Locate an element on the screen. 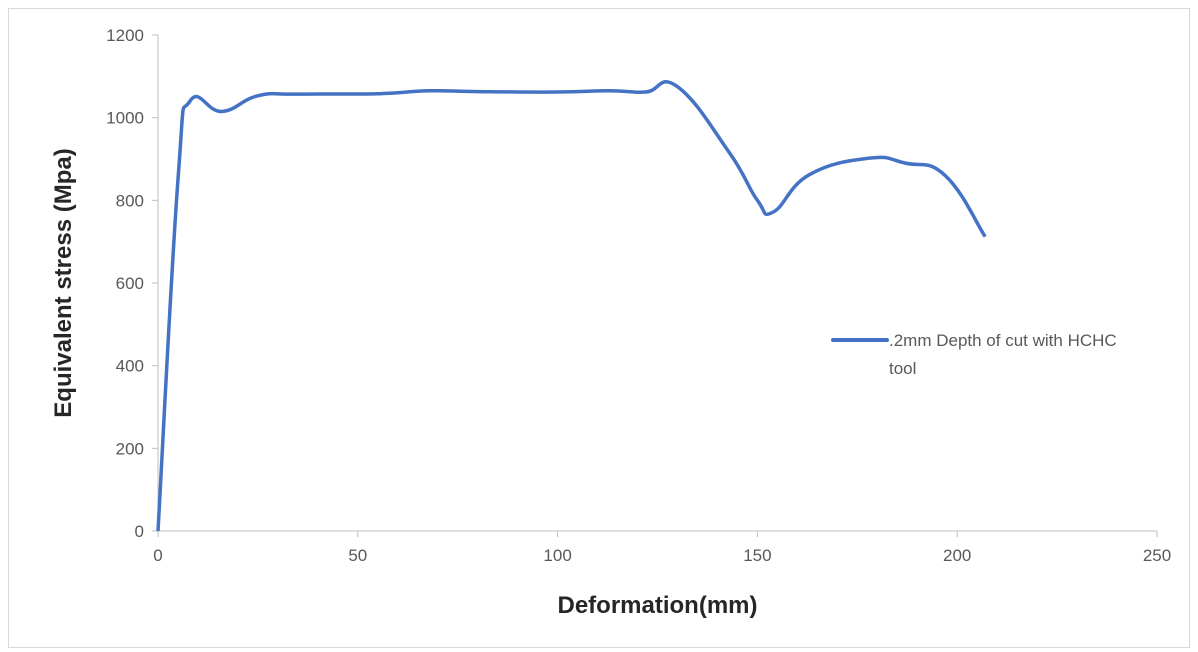 Image resolution: width=1198 pixels, height=652 pixels. y-tick-label: 0 is located at coordinates (139, 531).